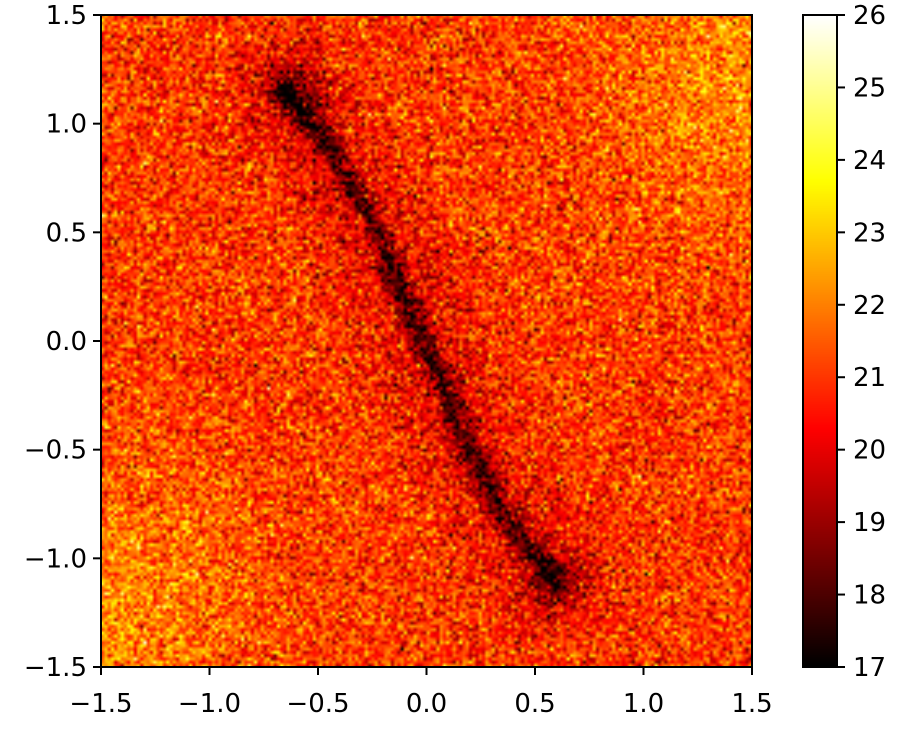 The width and height of the screenshot is (904, 729). I want to click on x-axis: −1.5 −1.0 −0.5 0.0 0.5 1.0 1.5, so click(421, 693).